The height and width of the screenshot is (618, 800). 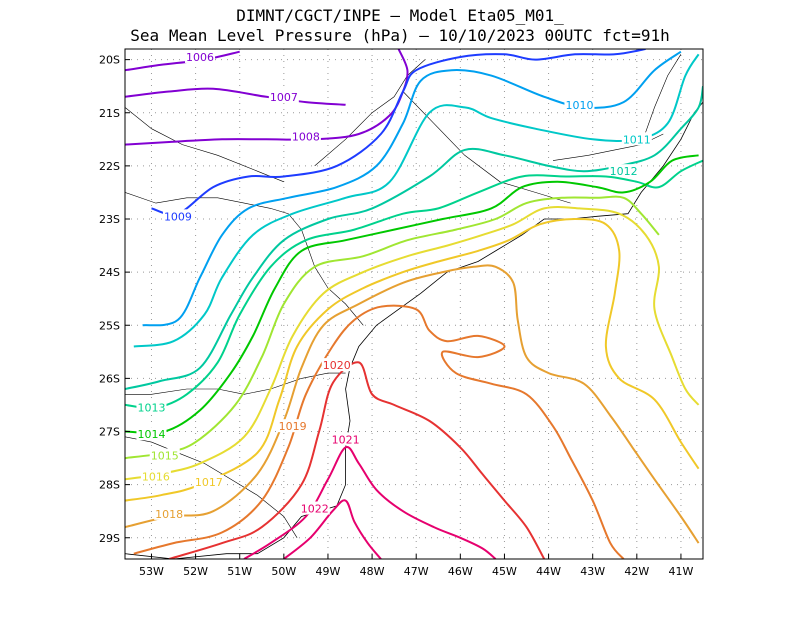 I want to click on isobar-label: 1016, so click(x=156, y=477).